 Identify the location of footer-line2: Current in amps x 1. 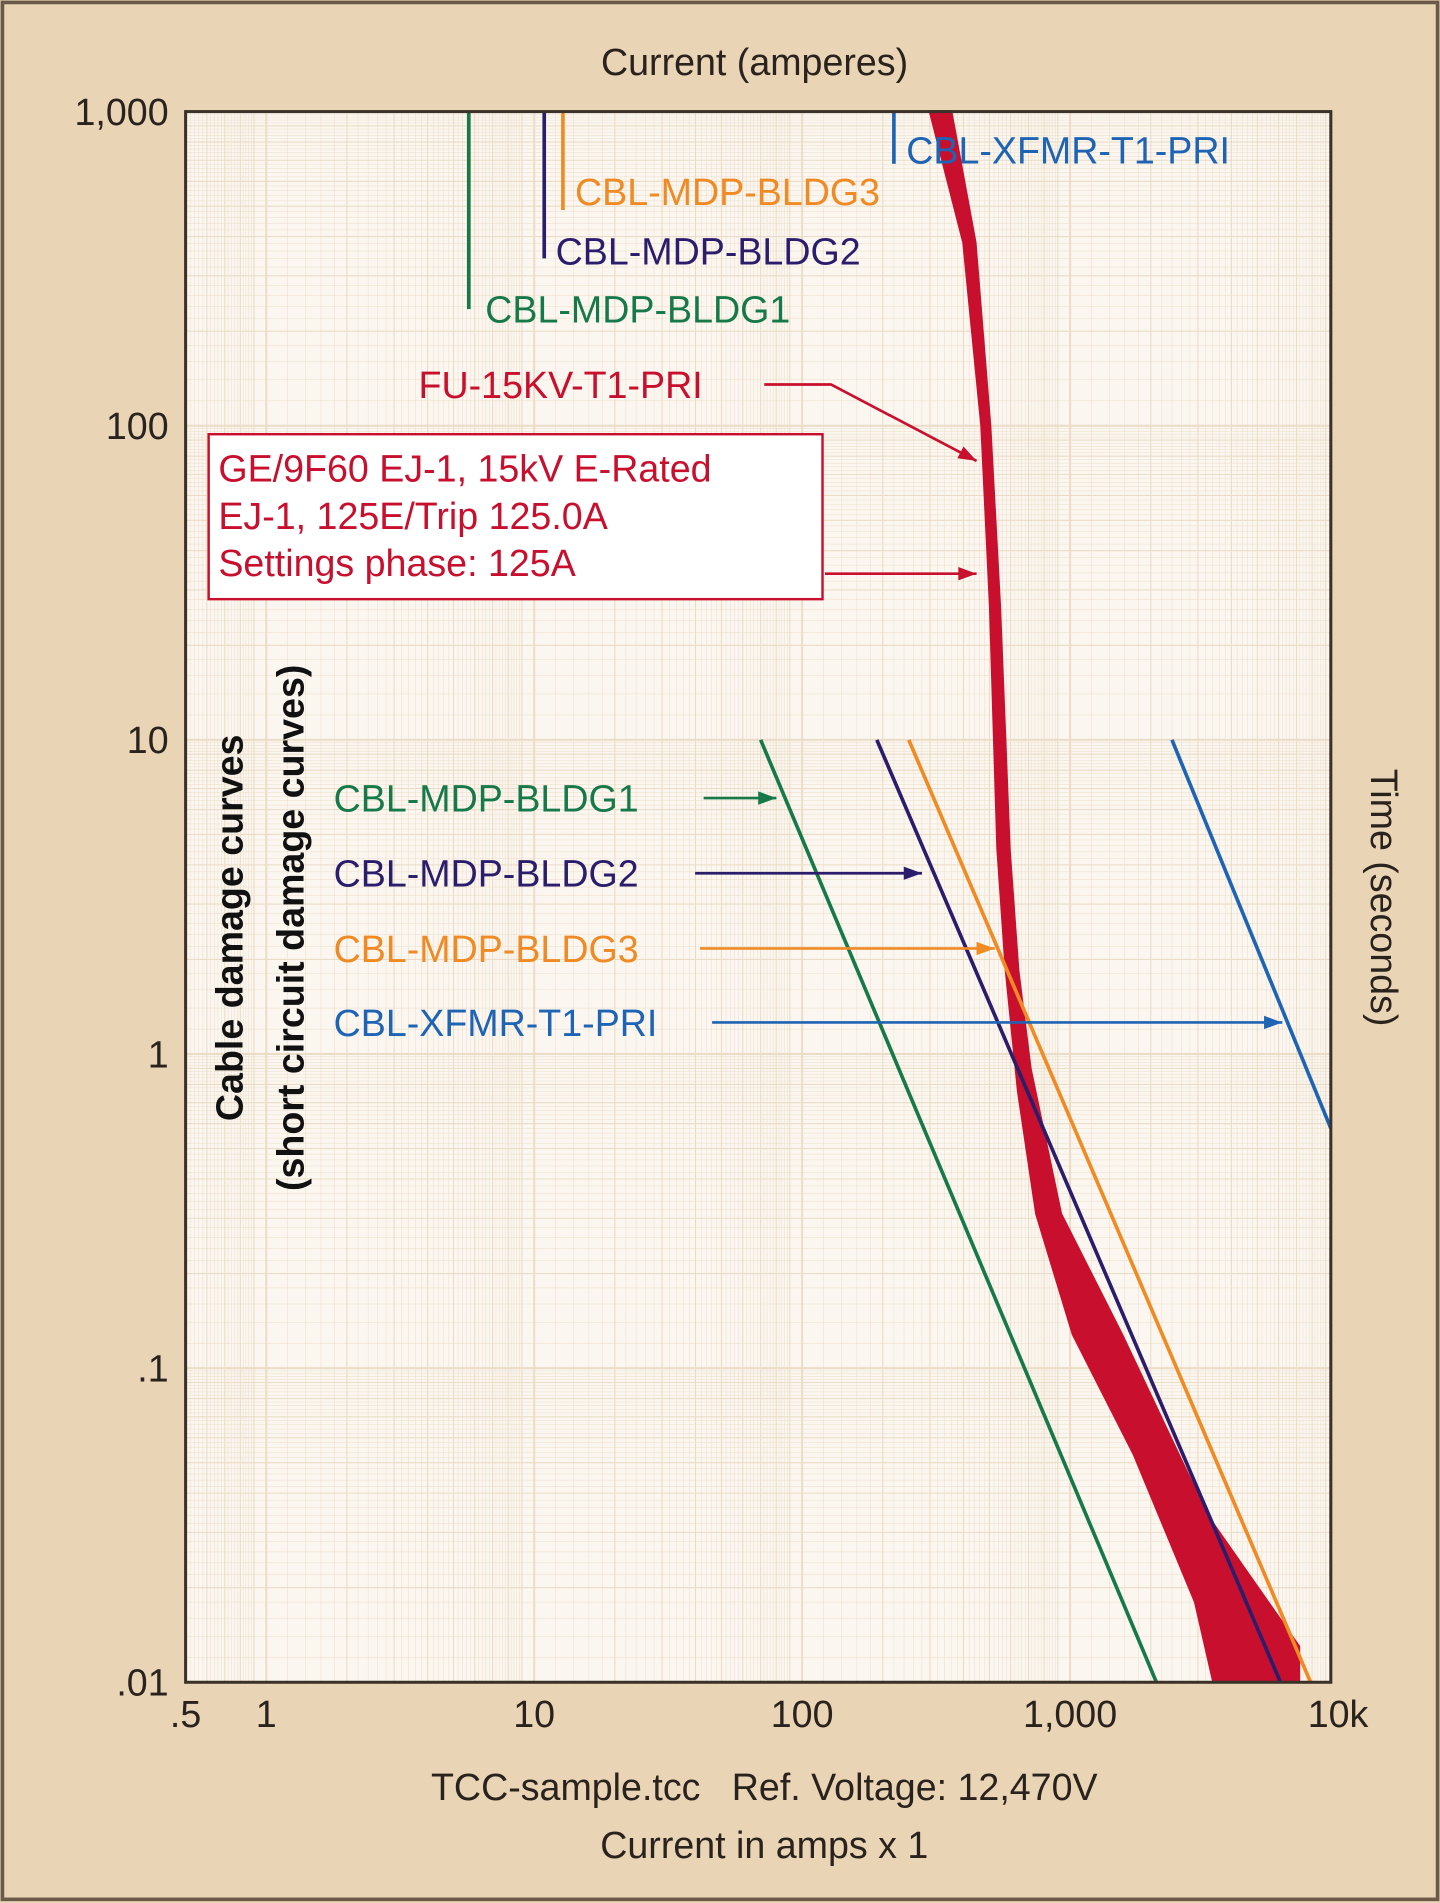
(764, 1845).